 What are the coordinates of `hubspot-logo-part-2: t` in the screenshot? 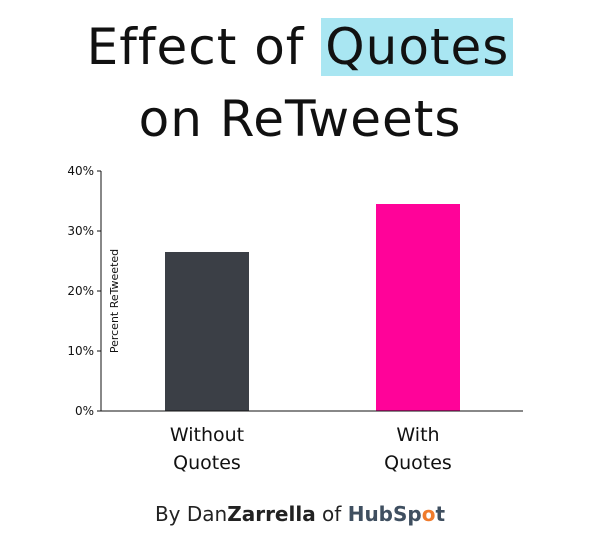 It's located at (440, 514).